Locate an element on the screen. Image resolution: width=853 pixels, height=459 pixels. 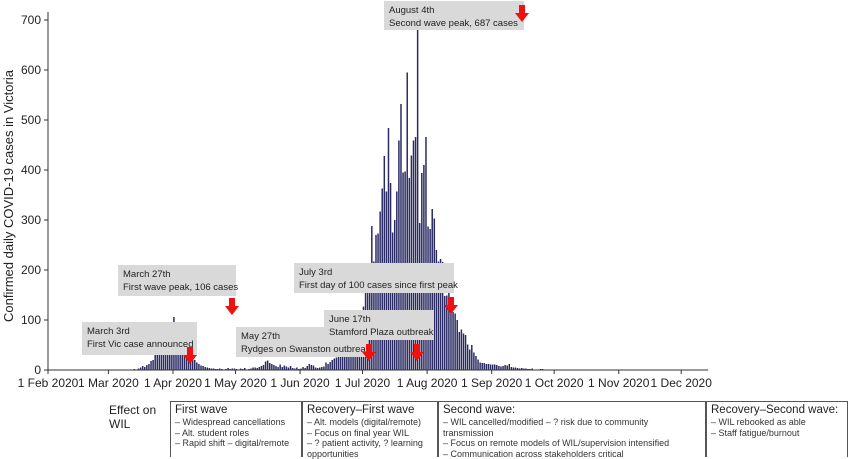
callout-text: Stamford Plaza outbreak is located at coordinates (381, 332).